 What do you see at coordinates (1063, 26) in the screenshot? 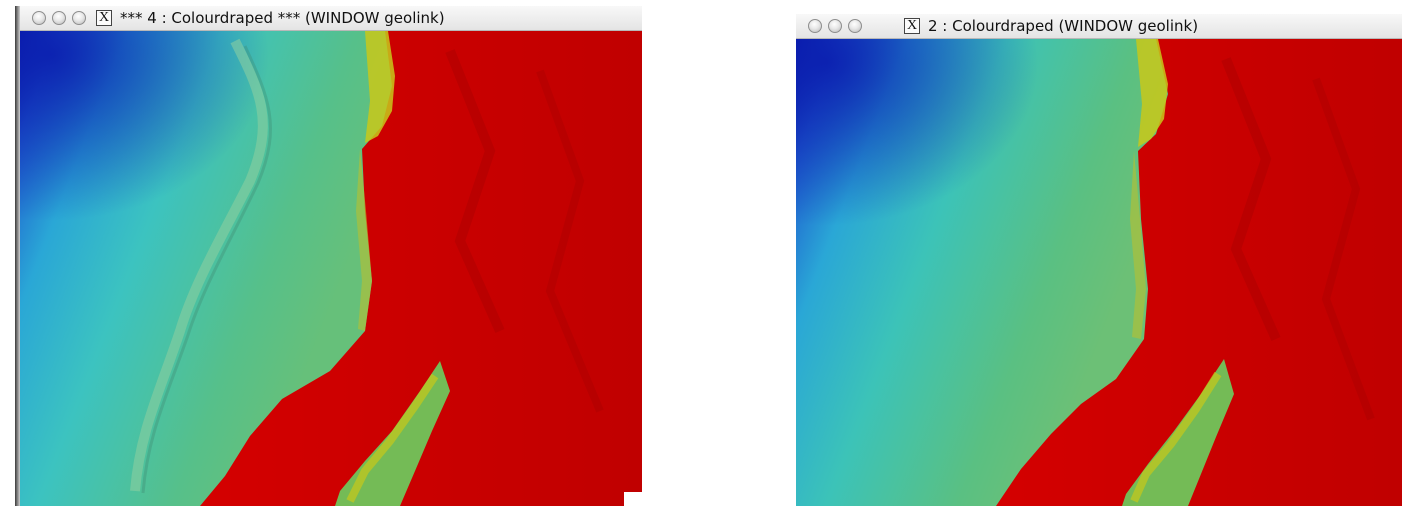
I see `window-title: 2 : Colourdraped (WINDOW geolink)` at bounding box center [1063, 26].